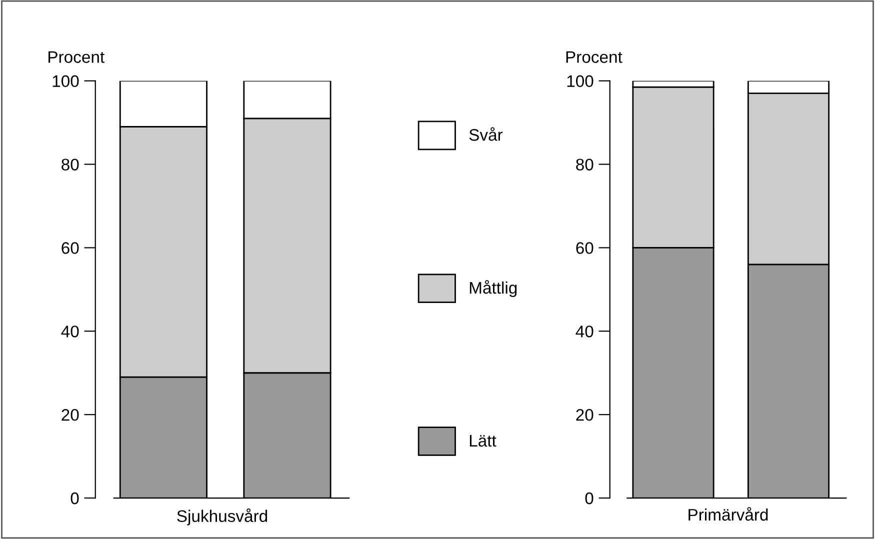  I want to click on legend-label: Lätt, so click(483, 441).